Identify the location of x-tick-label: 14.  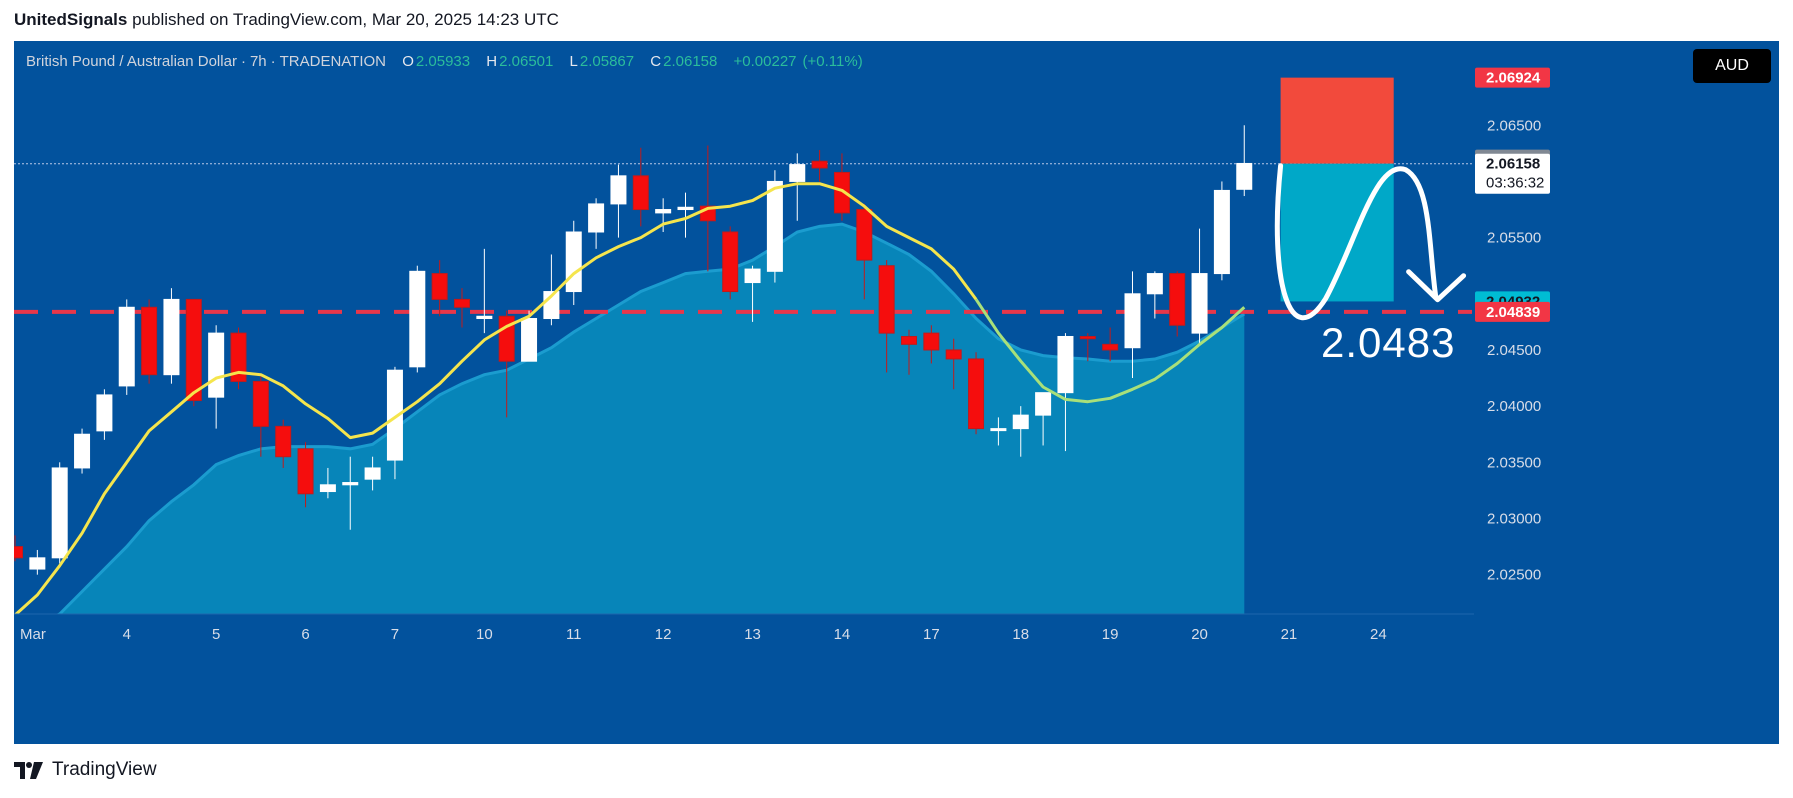
(842, 634).